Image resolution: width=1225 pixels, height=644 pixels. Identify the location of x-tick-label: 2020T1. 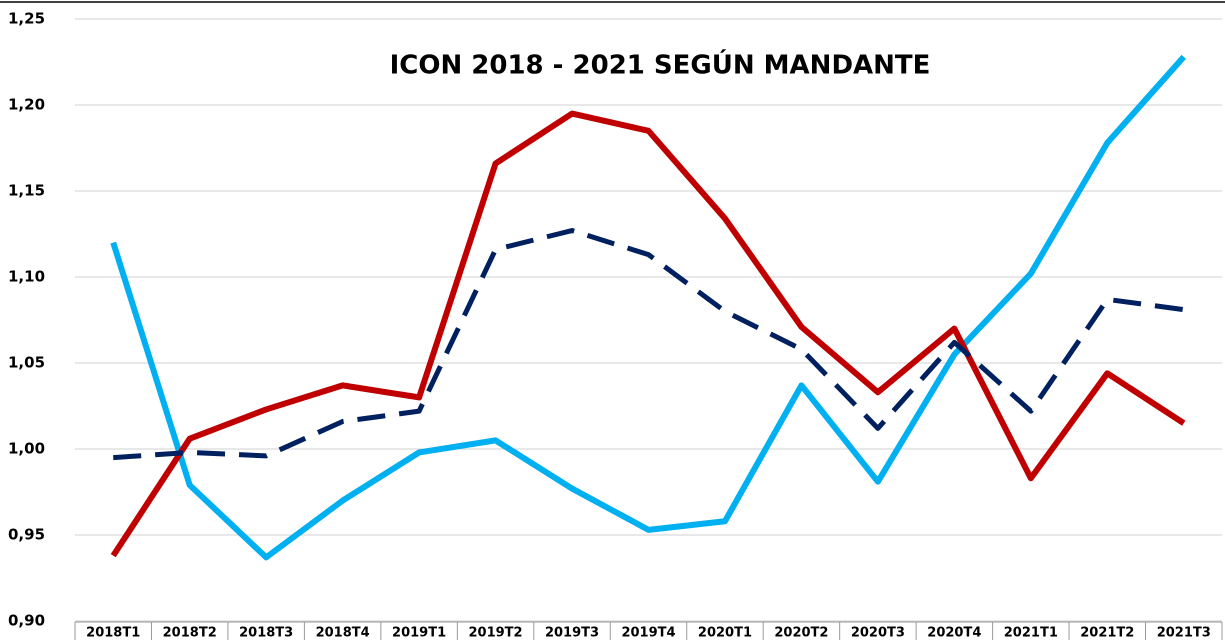
(725, 633).